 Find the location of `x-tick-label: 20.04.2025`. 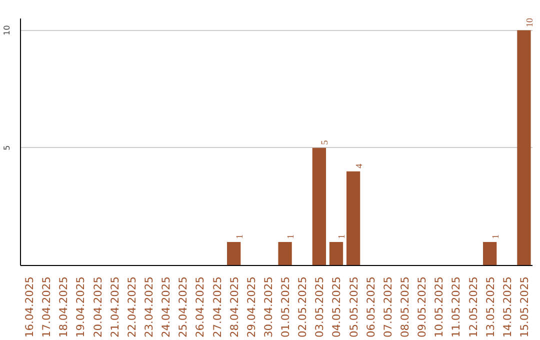

x-tick-label: 20.04.2025 is located at coordinates (97, 307).